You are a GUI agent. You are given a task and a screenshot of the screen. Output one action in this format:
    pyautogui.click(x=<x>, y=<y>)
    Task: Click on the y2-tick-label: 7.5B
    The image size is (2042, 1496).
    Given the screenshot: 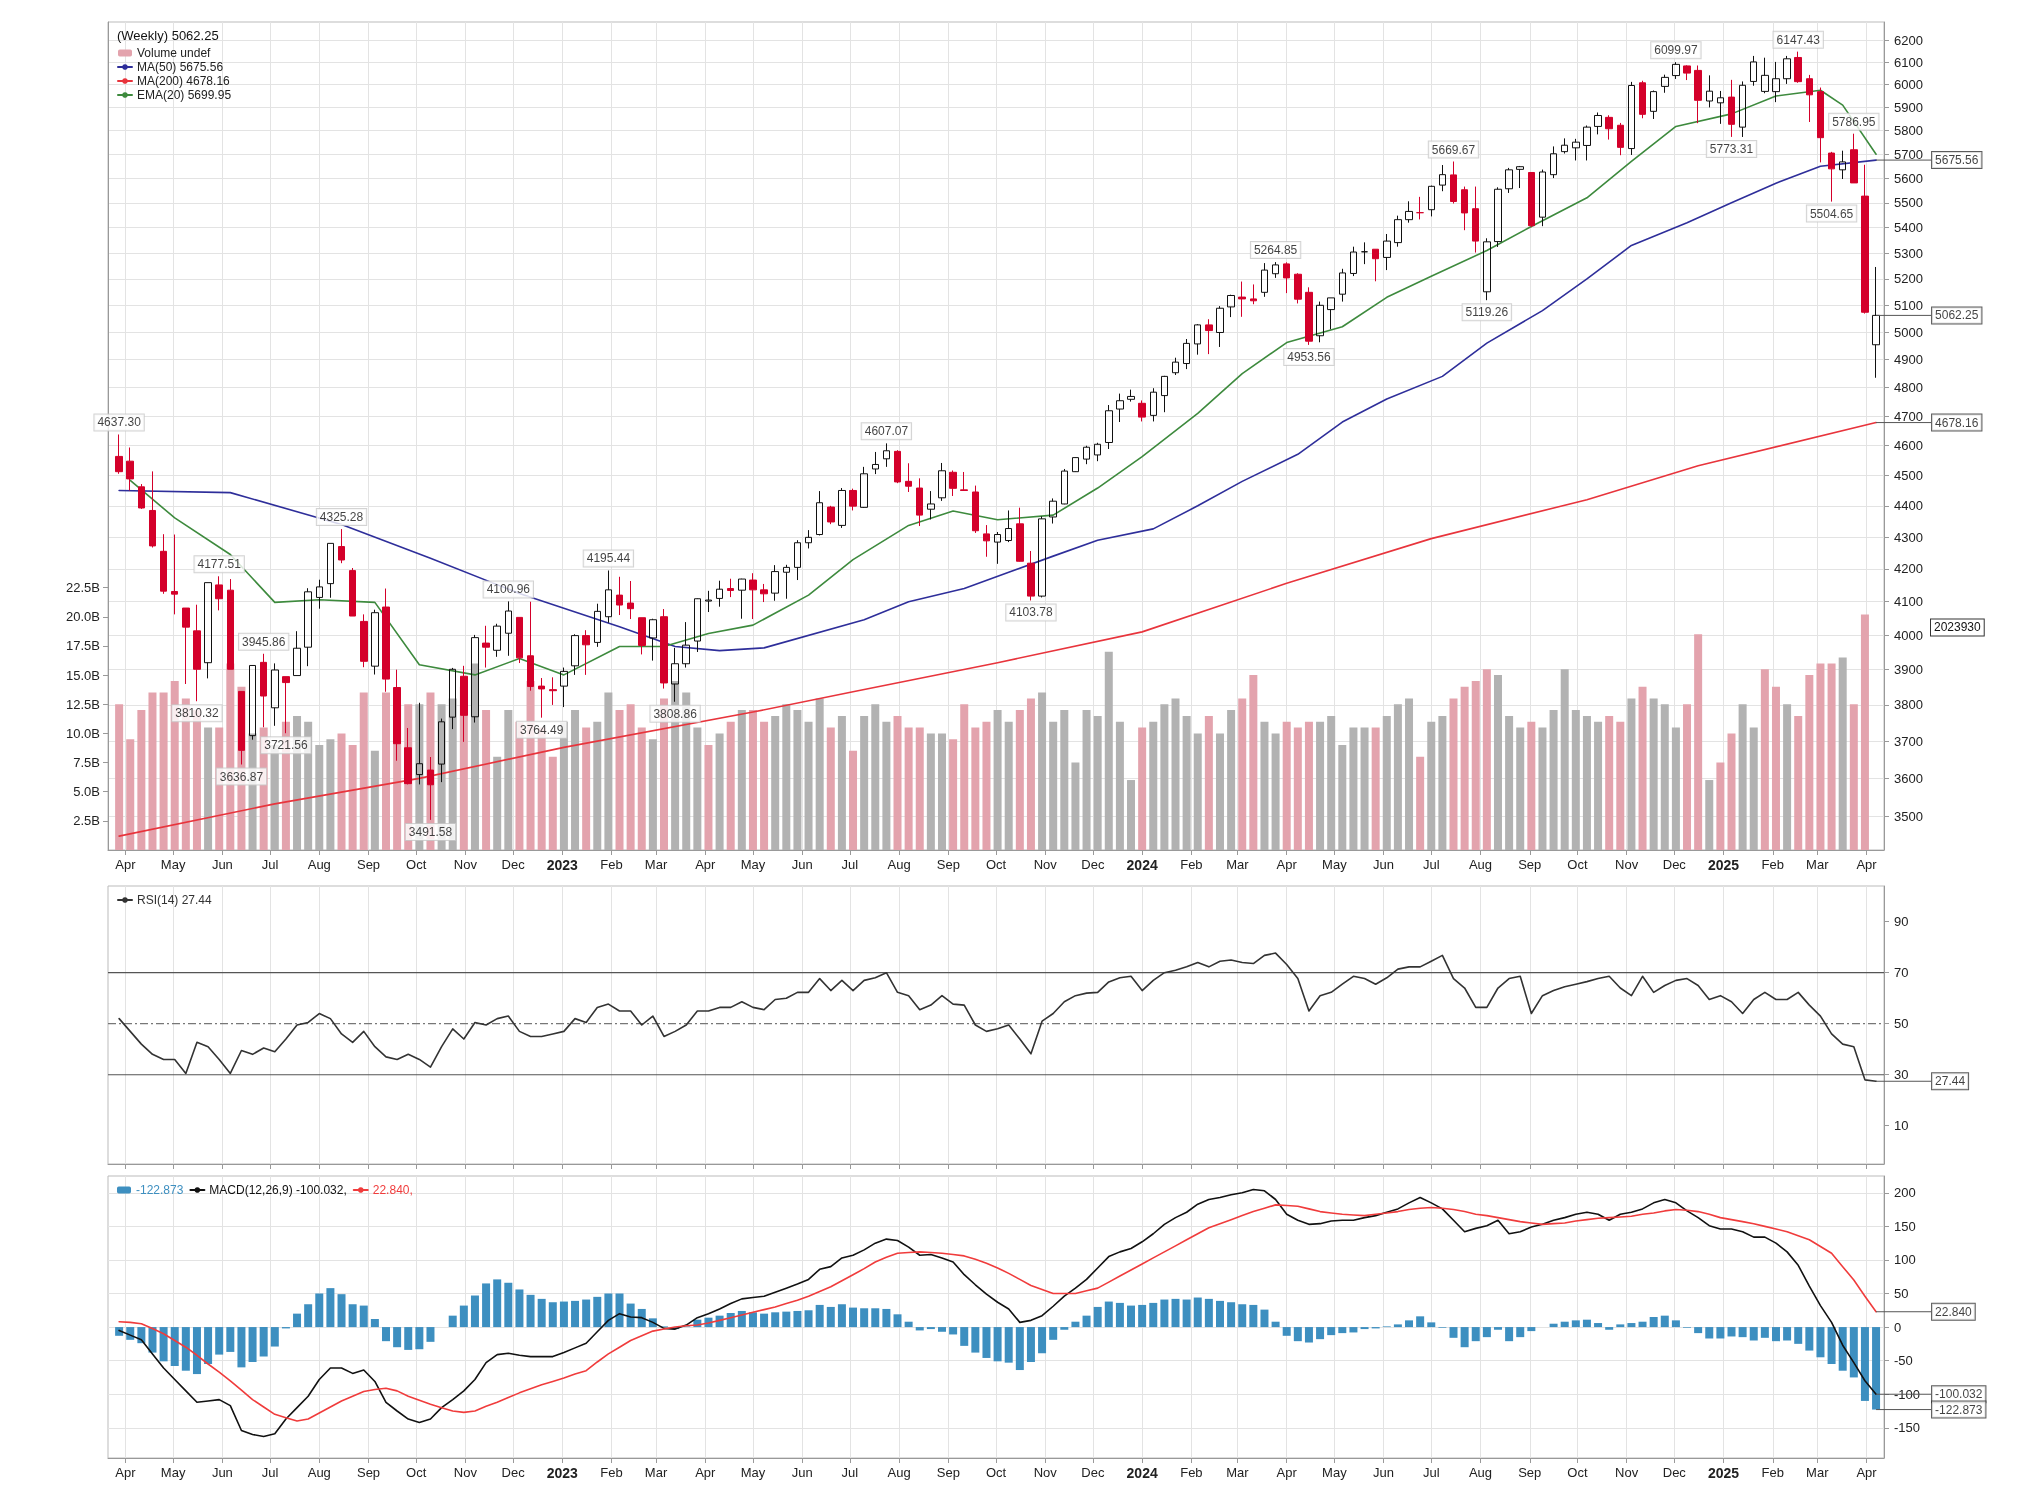 What is the action you would take?
    pyautogui.click(x=86, y=763)
    